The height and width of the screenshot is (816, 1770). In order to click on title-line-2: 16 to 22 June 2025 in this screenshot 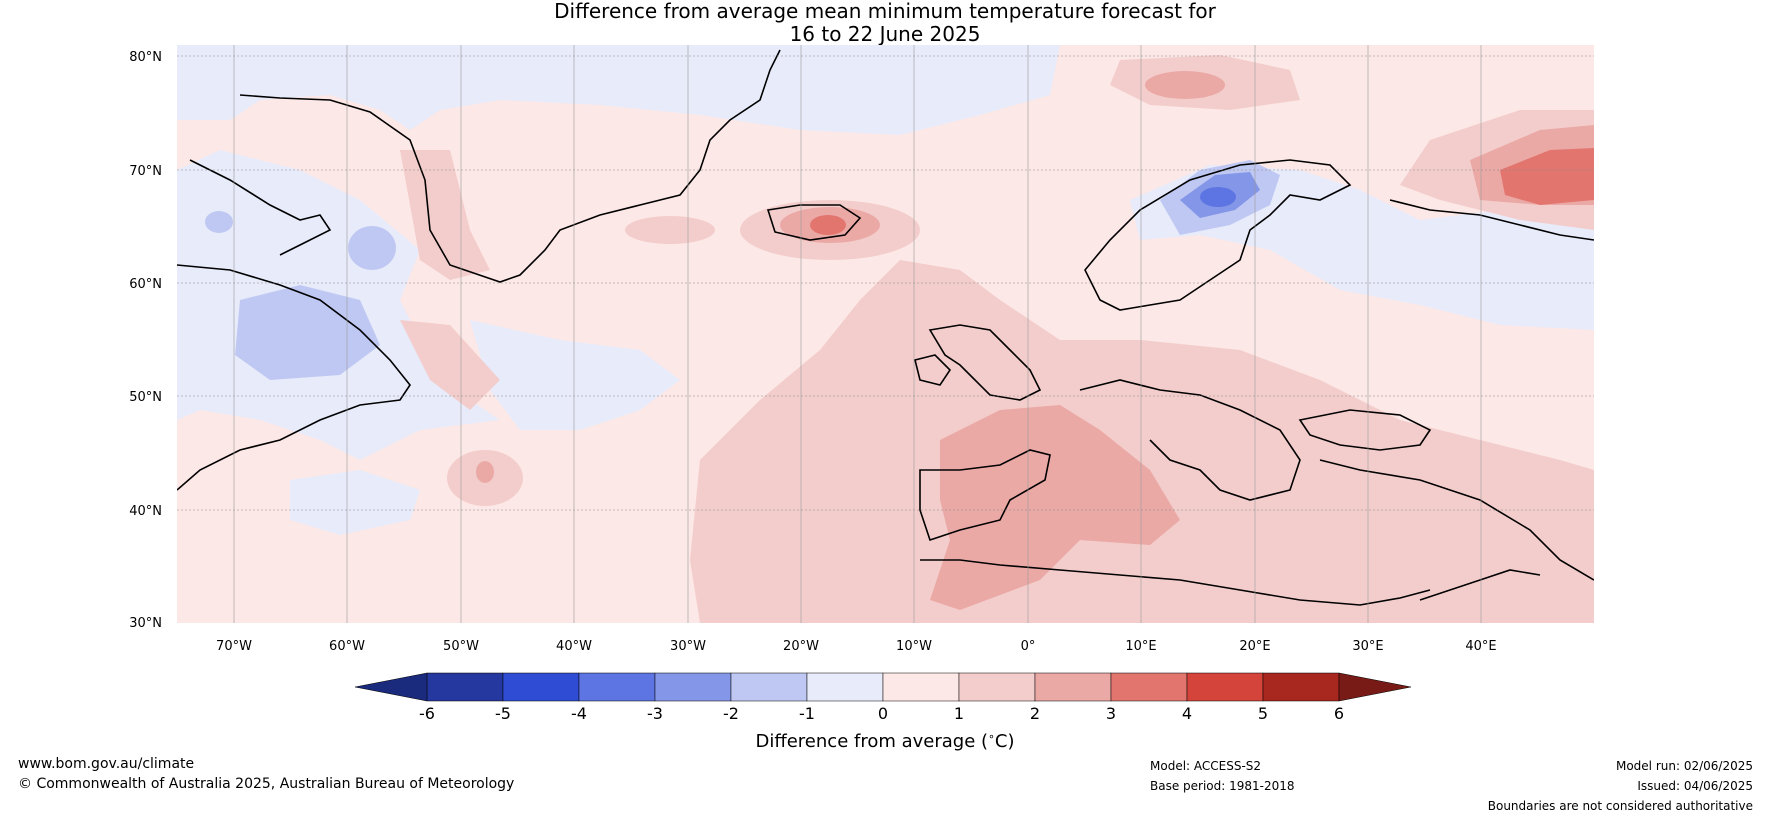, I will do `click(885, 34)`.